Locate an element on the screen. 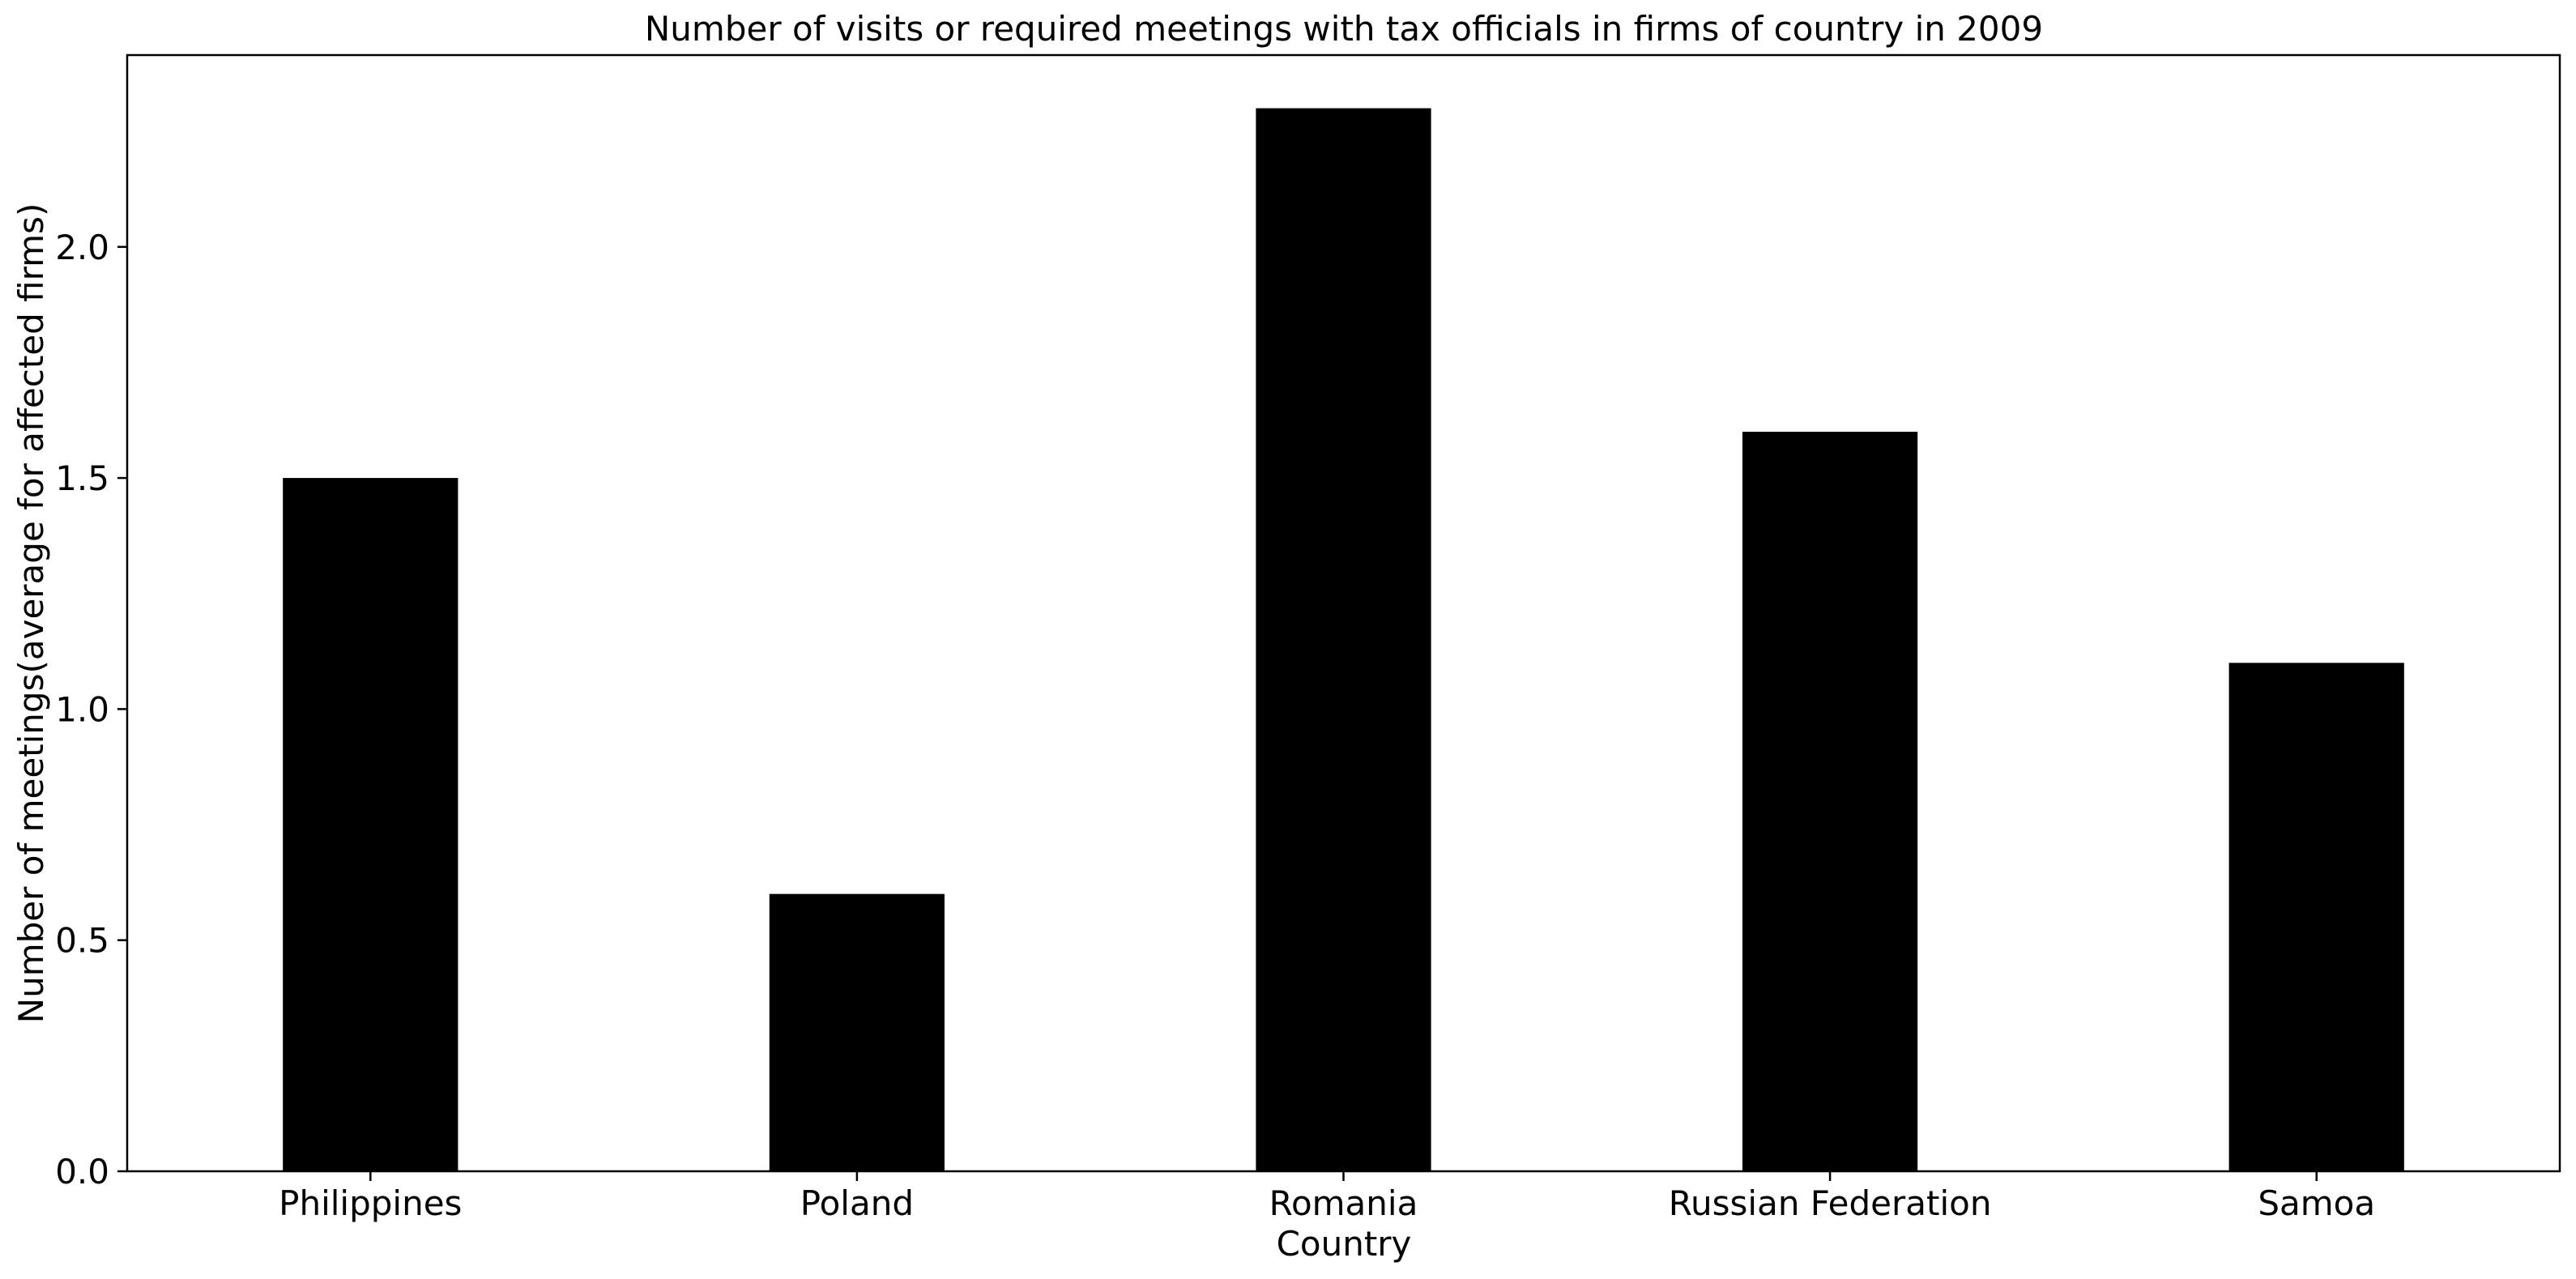  x-axis-label: Country is located at coordinates (1344, 1244).